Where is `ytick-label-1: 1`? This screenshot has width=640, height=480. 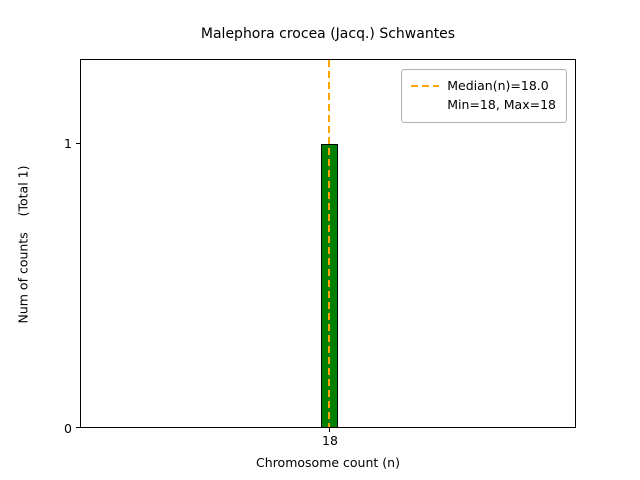
ytick-label-1: 1 is located at coordinates (68, 143).